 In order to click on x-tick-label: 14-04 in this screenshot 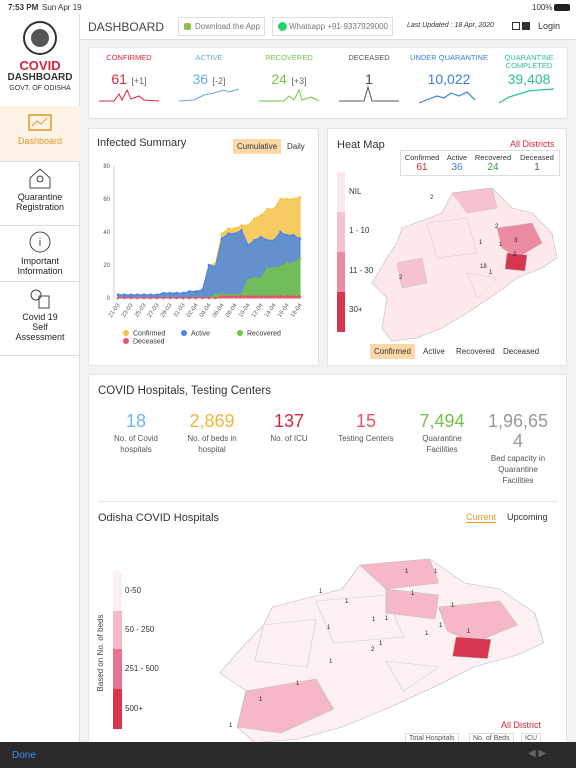, I will do `click(271, 310)`.